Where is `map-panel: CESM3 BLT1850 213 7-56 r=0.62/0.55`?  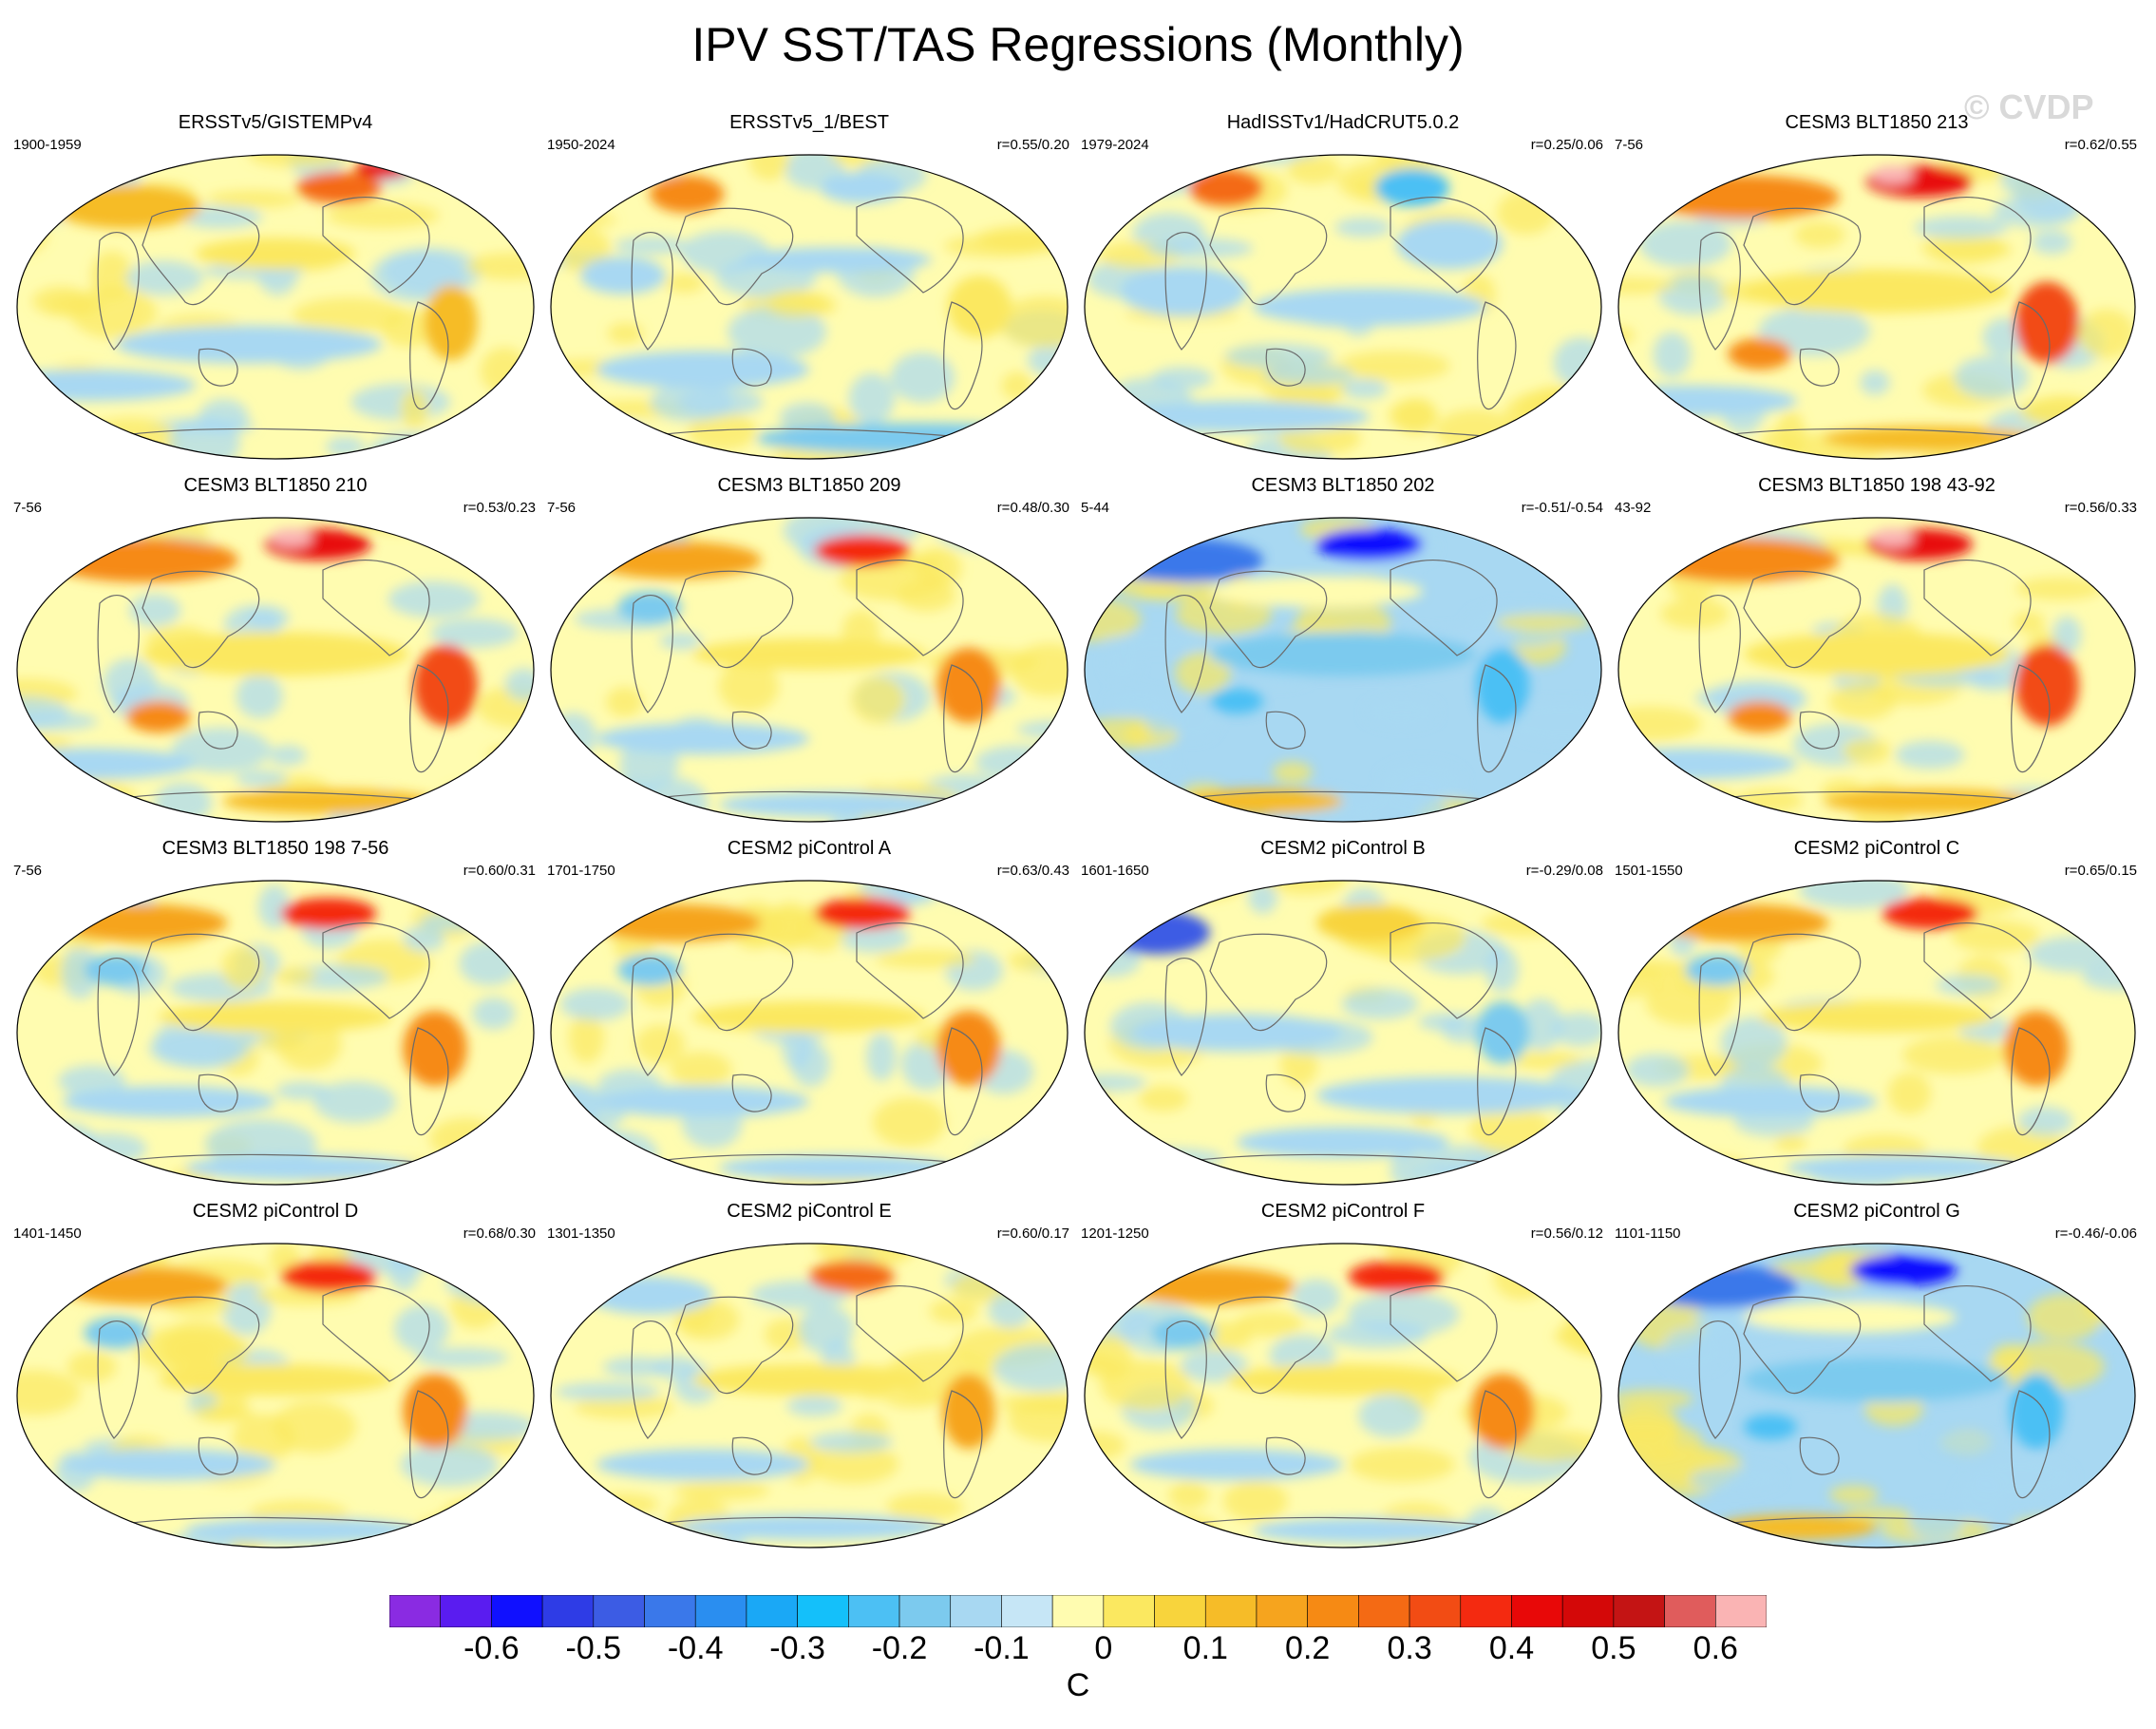 map-panel: CESM3 BLT1850 213 7-56 r=0.62/0.55 is located at coordinates (1877, 292).